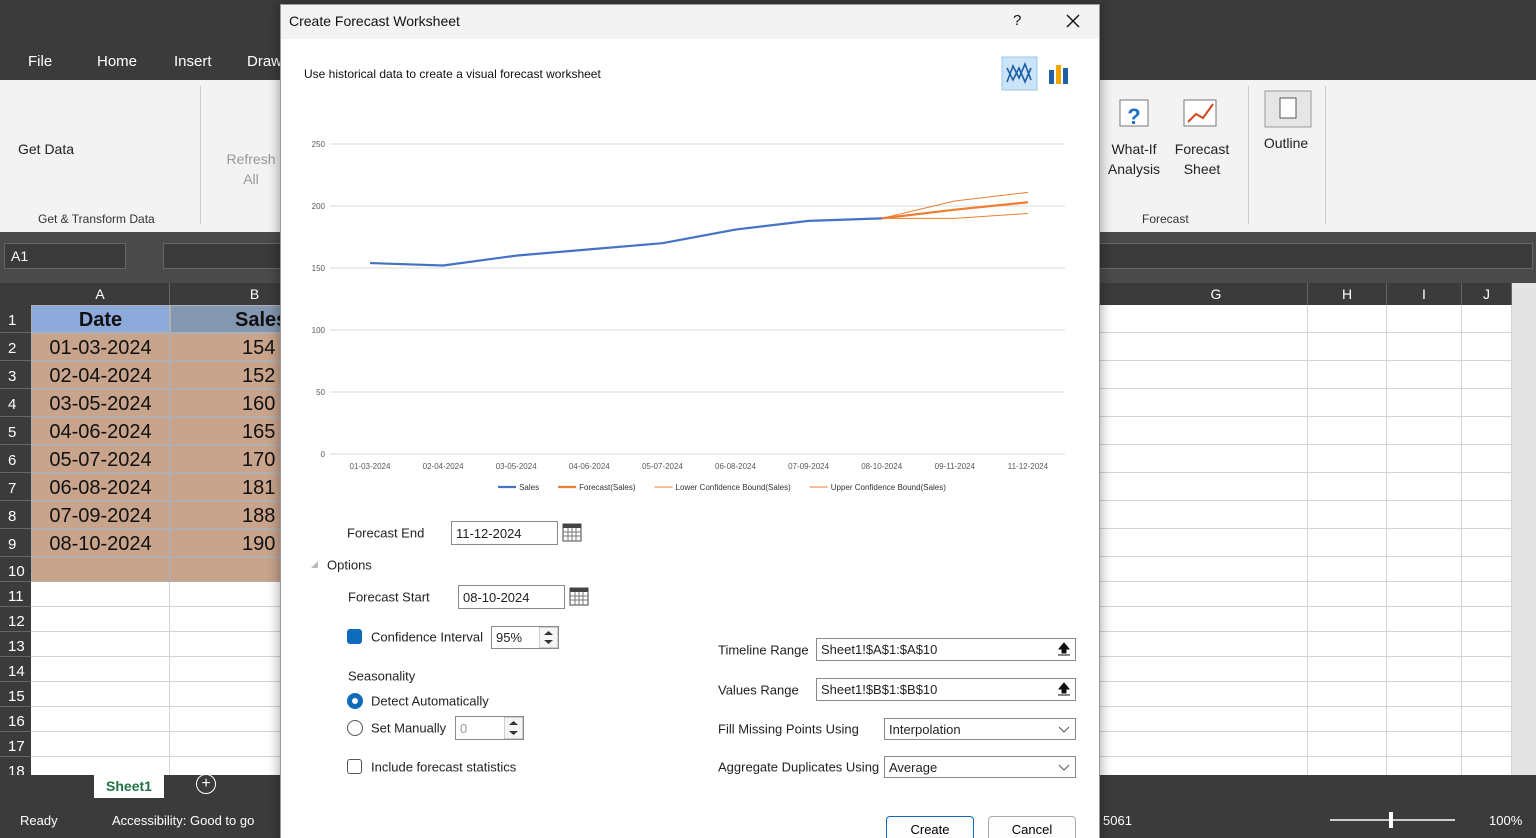 The image size is (1536, 838). Describe the element at coordinates (100, 294) in the screenshot. I see `column-header: A` at that location.